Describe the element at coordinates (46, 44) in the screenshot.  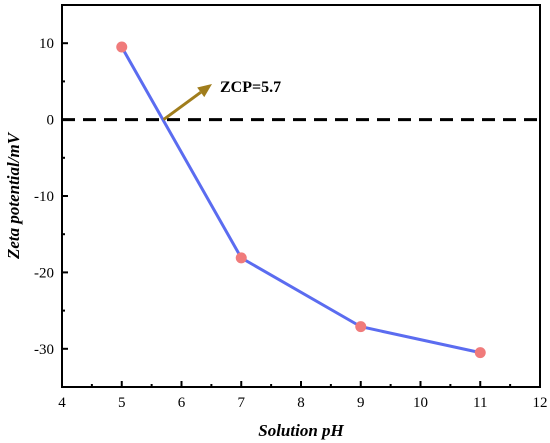
I see `y-tick-label: 10` at that location.